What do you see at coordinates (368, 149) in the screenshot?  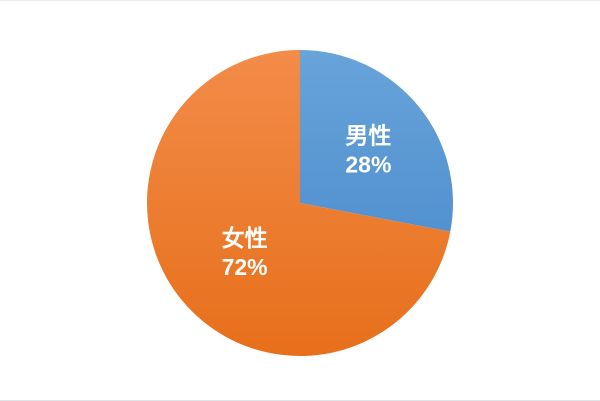 I see `slice-label-0: 男性 28%` at bounding box center [368, 149].